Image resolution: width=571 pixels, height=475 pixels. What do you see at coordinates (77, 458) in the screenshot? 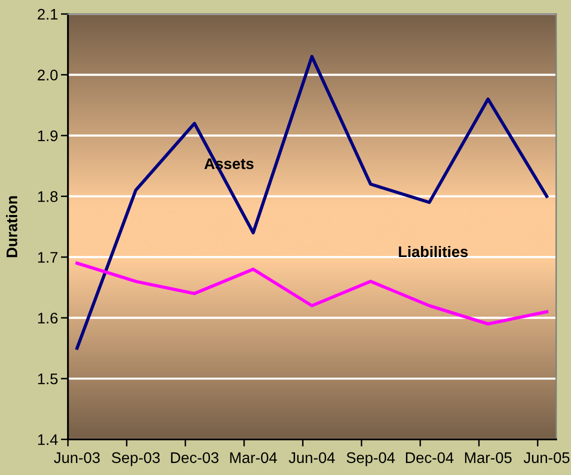
I see `x-tick-label: Jun-03` at bounding box center [77, 458].